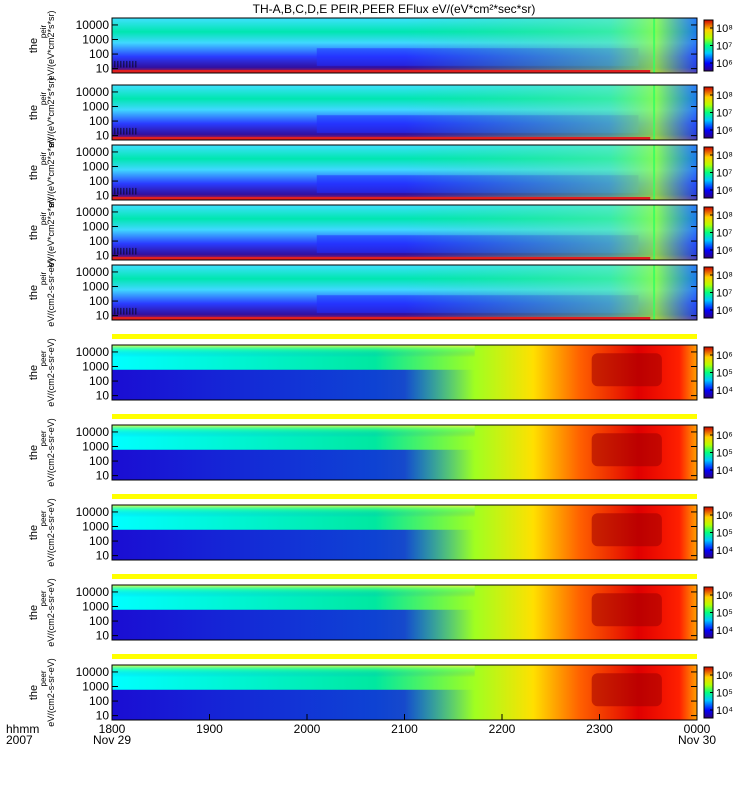 The image size is (750, 800). Describe the element at coordinates (19, 740) in the screenshot. I see `x-axis-row-label: 2007` at that location.